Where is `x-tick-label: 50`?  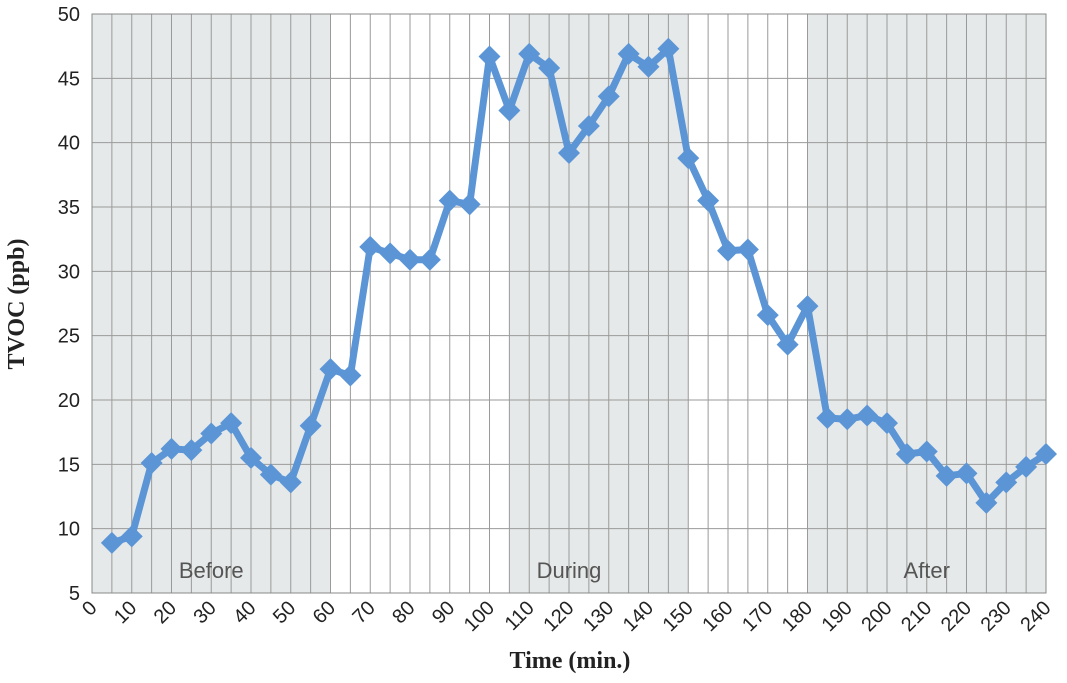 x-tick-label: 50 is located at coordinates (284, 612).